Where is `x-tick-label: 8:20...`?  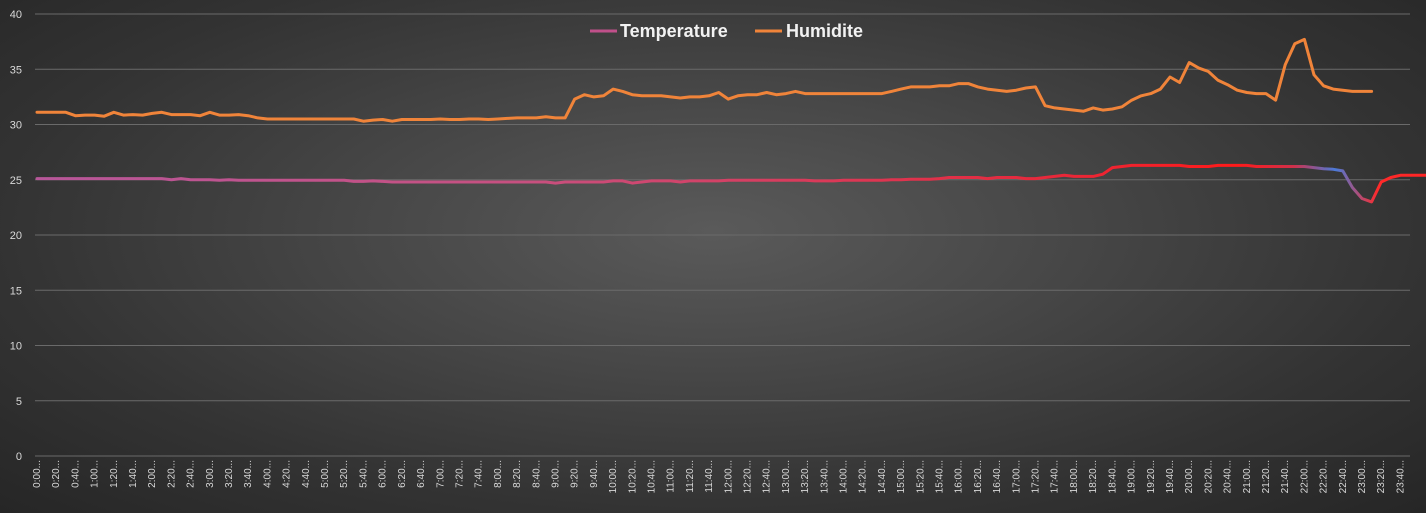 x-tick-label: 8:20... is located at coordinates (517, 474).